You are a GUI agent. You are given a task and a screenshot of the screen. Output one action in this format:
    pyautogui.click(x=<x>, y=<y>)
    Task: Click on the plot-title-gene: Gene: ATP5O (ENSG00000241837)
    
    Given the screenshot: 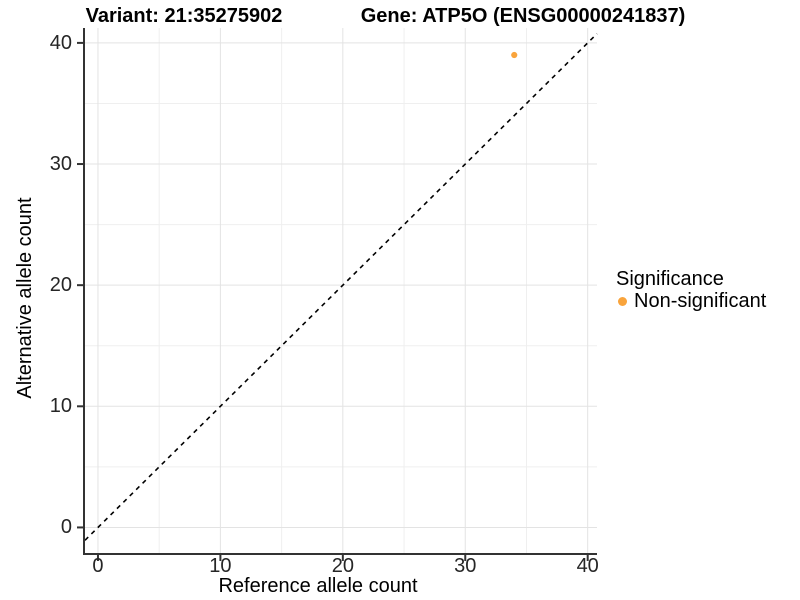 What is the action you would take?
    pyautogui.click(x=523, y=16)
    